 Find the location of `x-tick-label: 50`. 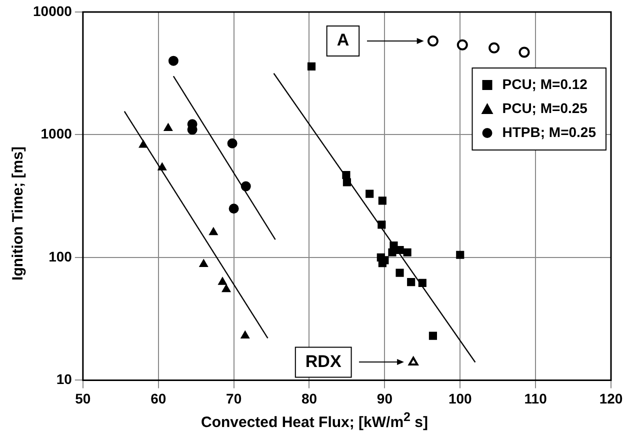

x-tick-label: 50 is located at coordinates (83, 398).